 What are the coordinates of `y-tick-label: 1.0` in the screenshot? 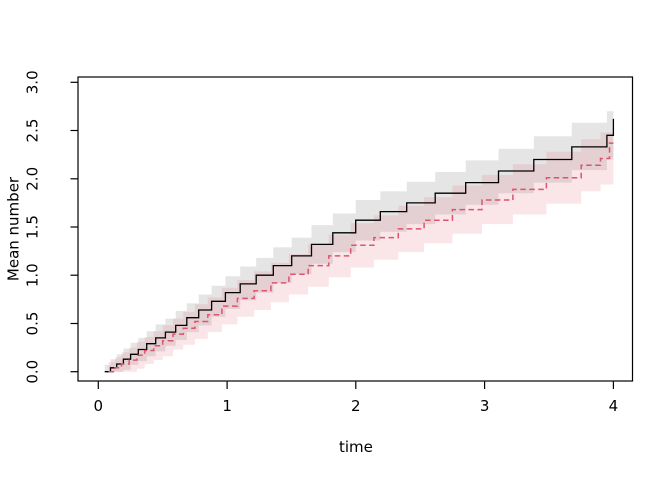 It's located at (33, 275).